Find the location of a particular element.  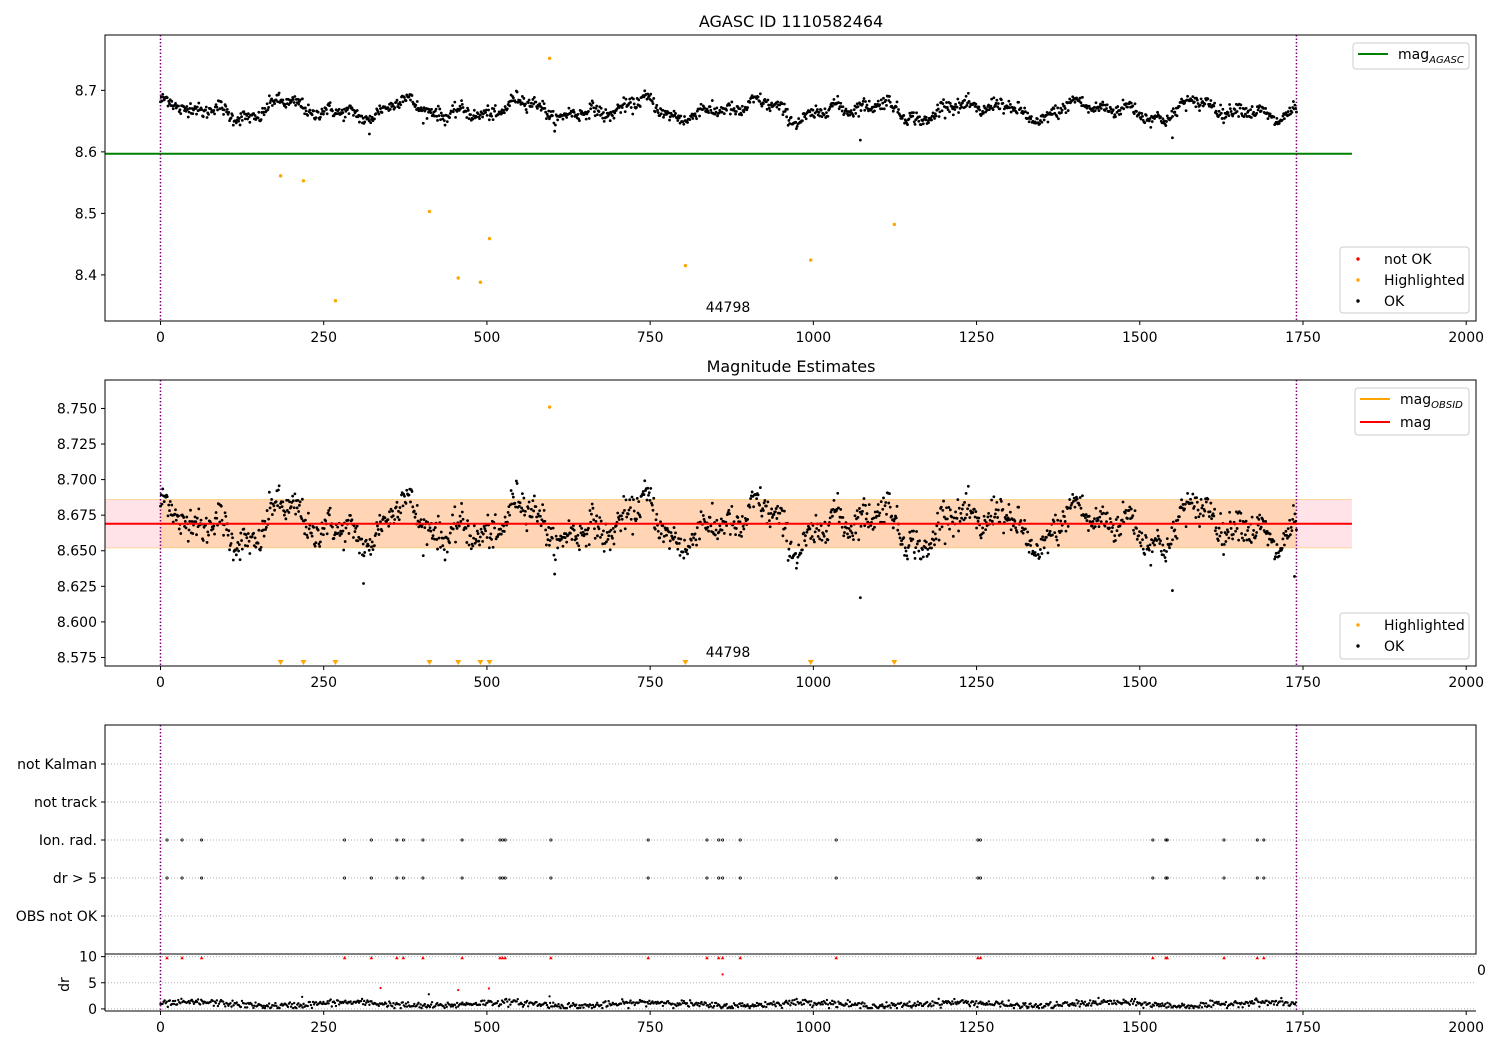

legend-label: mag is located at coordinates (1415, 423).